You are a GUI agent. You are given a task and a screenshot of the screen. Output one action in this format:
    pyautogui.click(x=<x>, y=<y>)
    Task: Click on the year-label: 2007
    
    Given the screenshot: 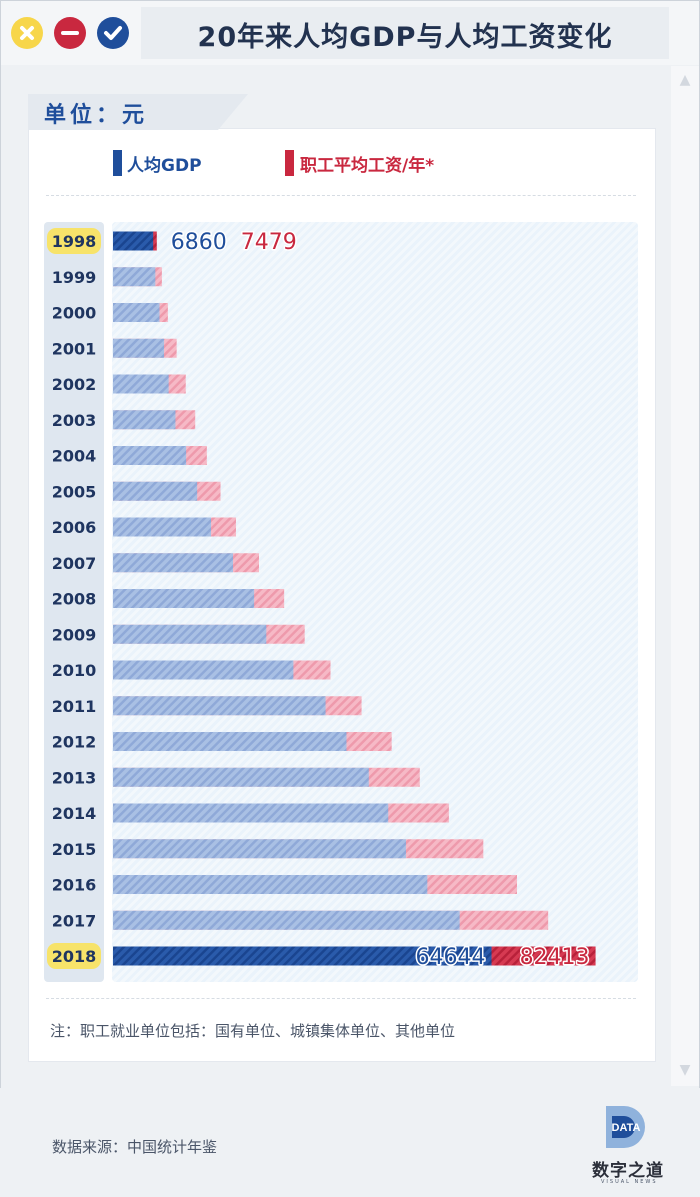 What is the action you would take?
    pyautogui.click(x=74, y=563)
    